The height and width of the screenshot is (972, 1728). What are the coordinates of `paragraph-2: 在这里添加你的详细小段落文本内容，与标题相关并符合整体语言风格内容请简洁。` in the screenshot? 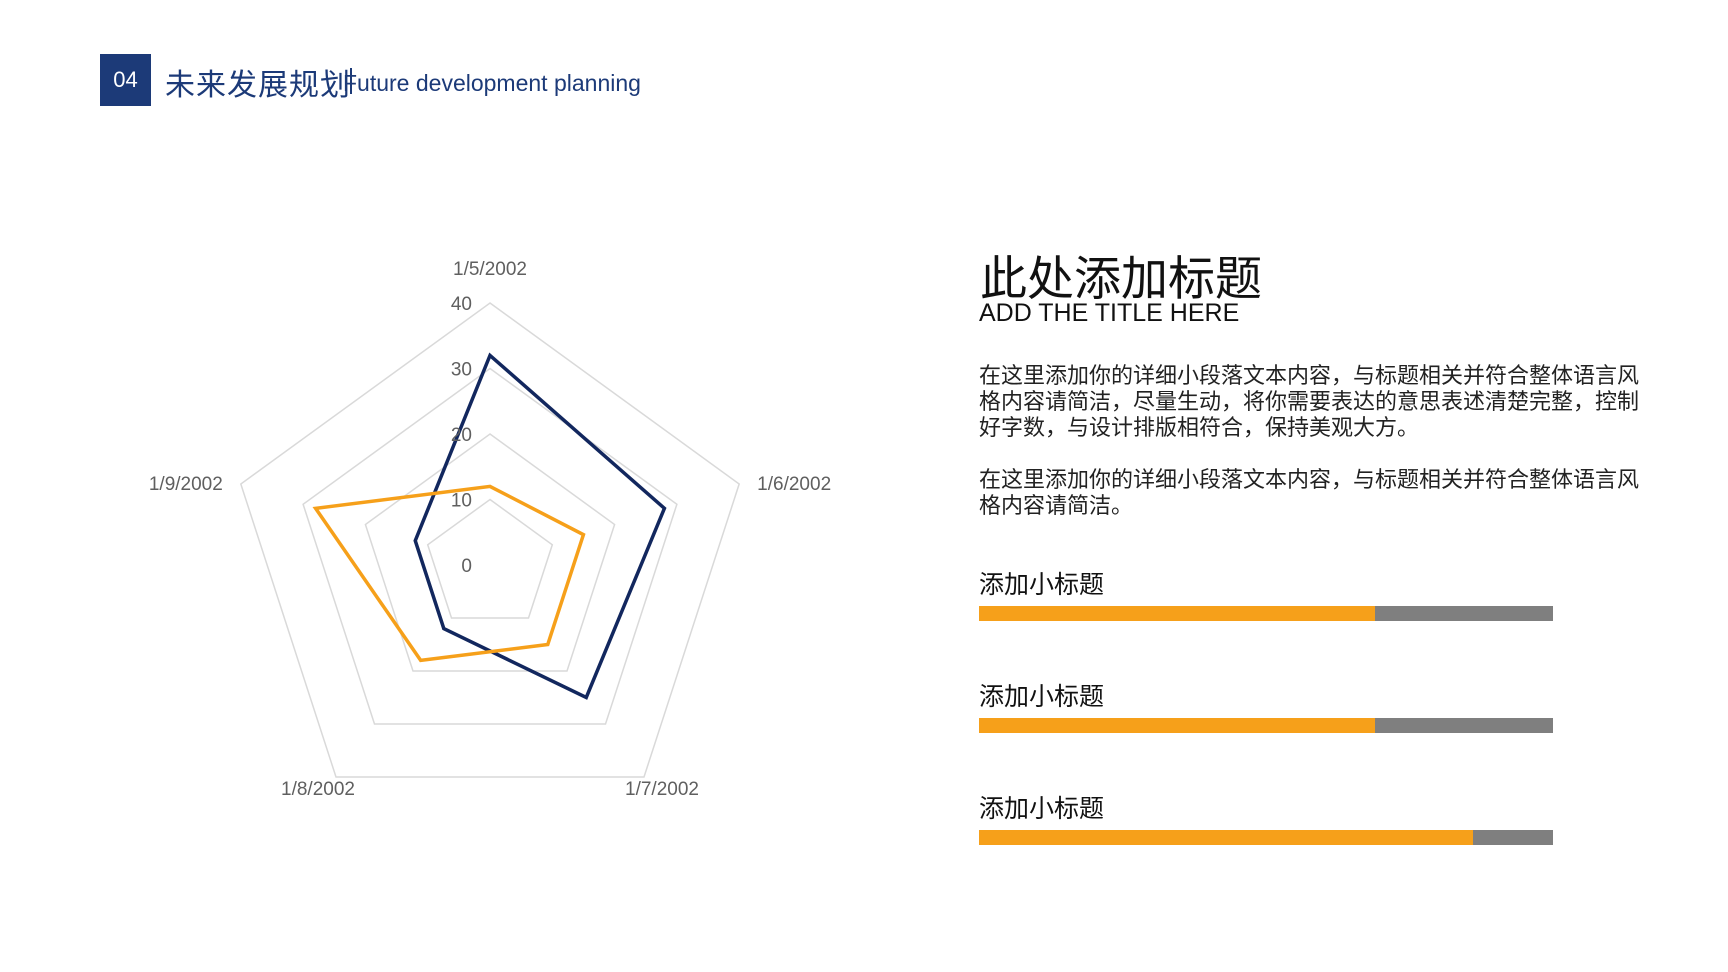 It's located at (1309, 493).